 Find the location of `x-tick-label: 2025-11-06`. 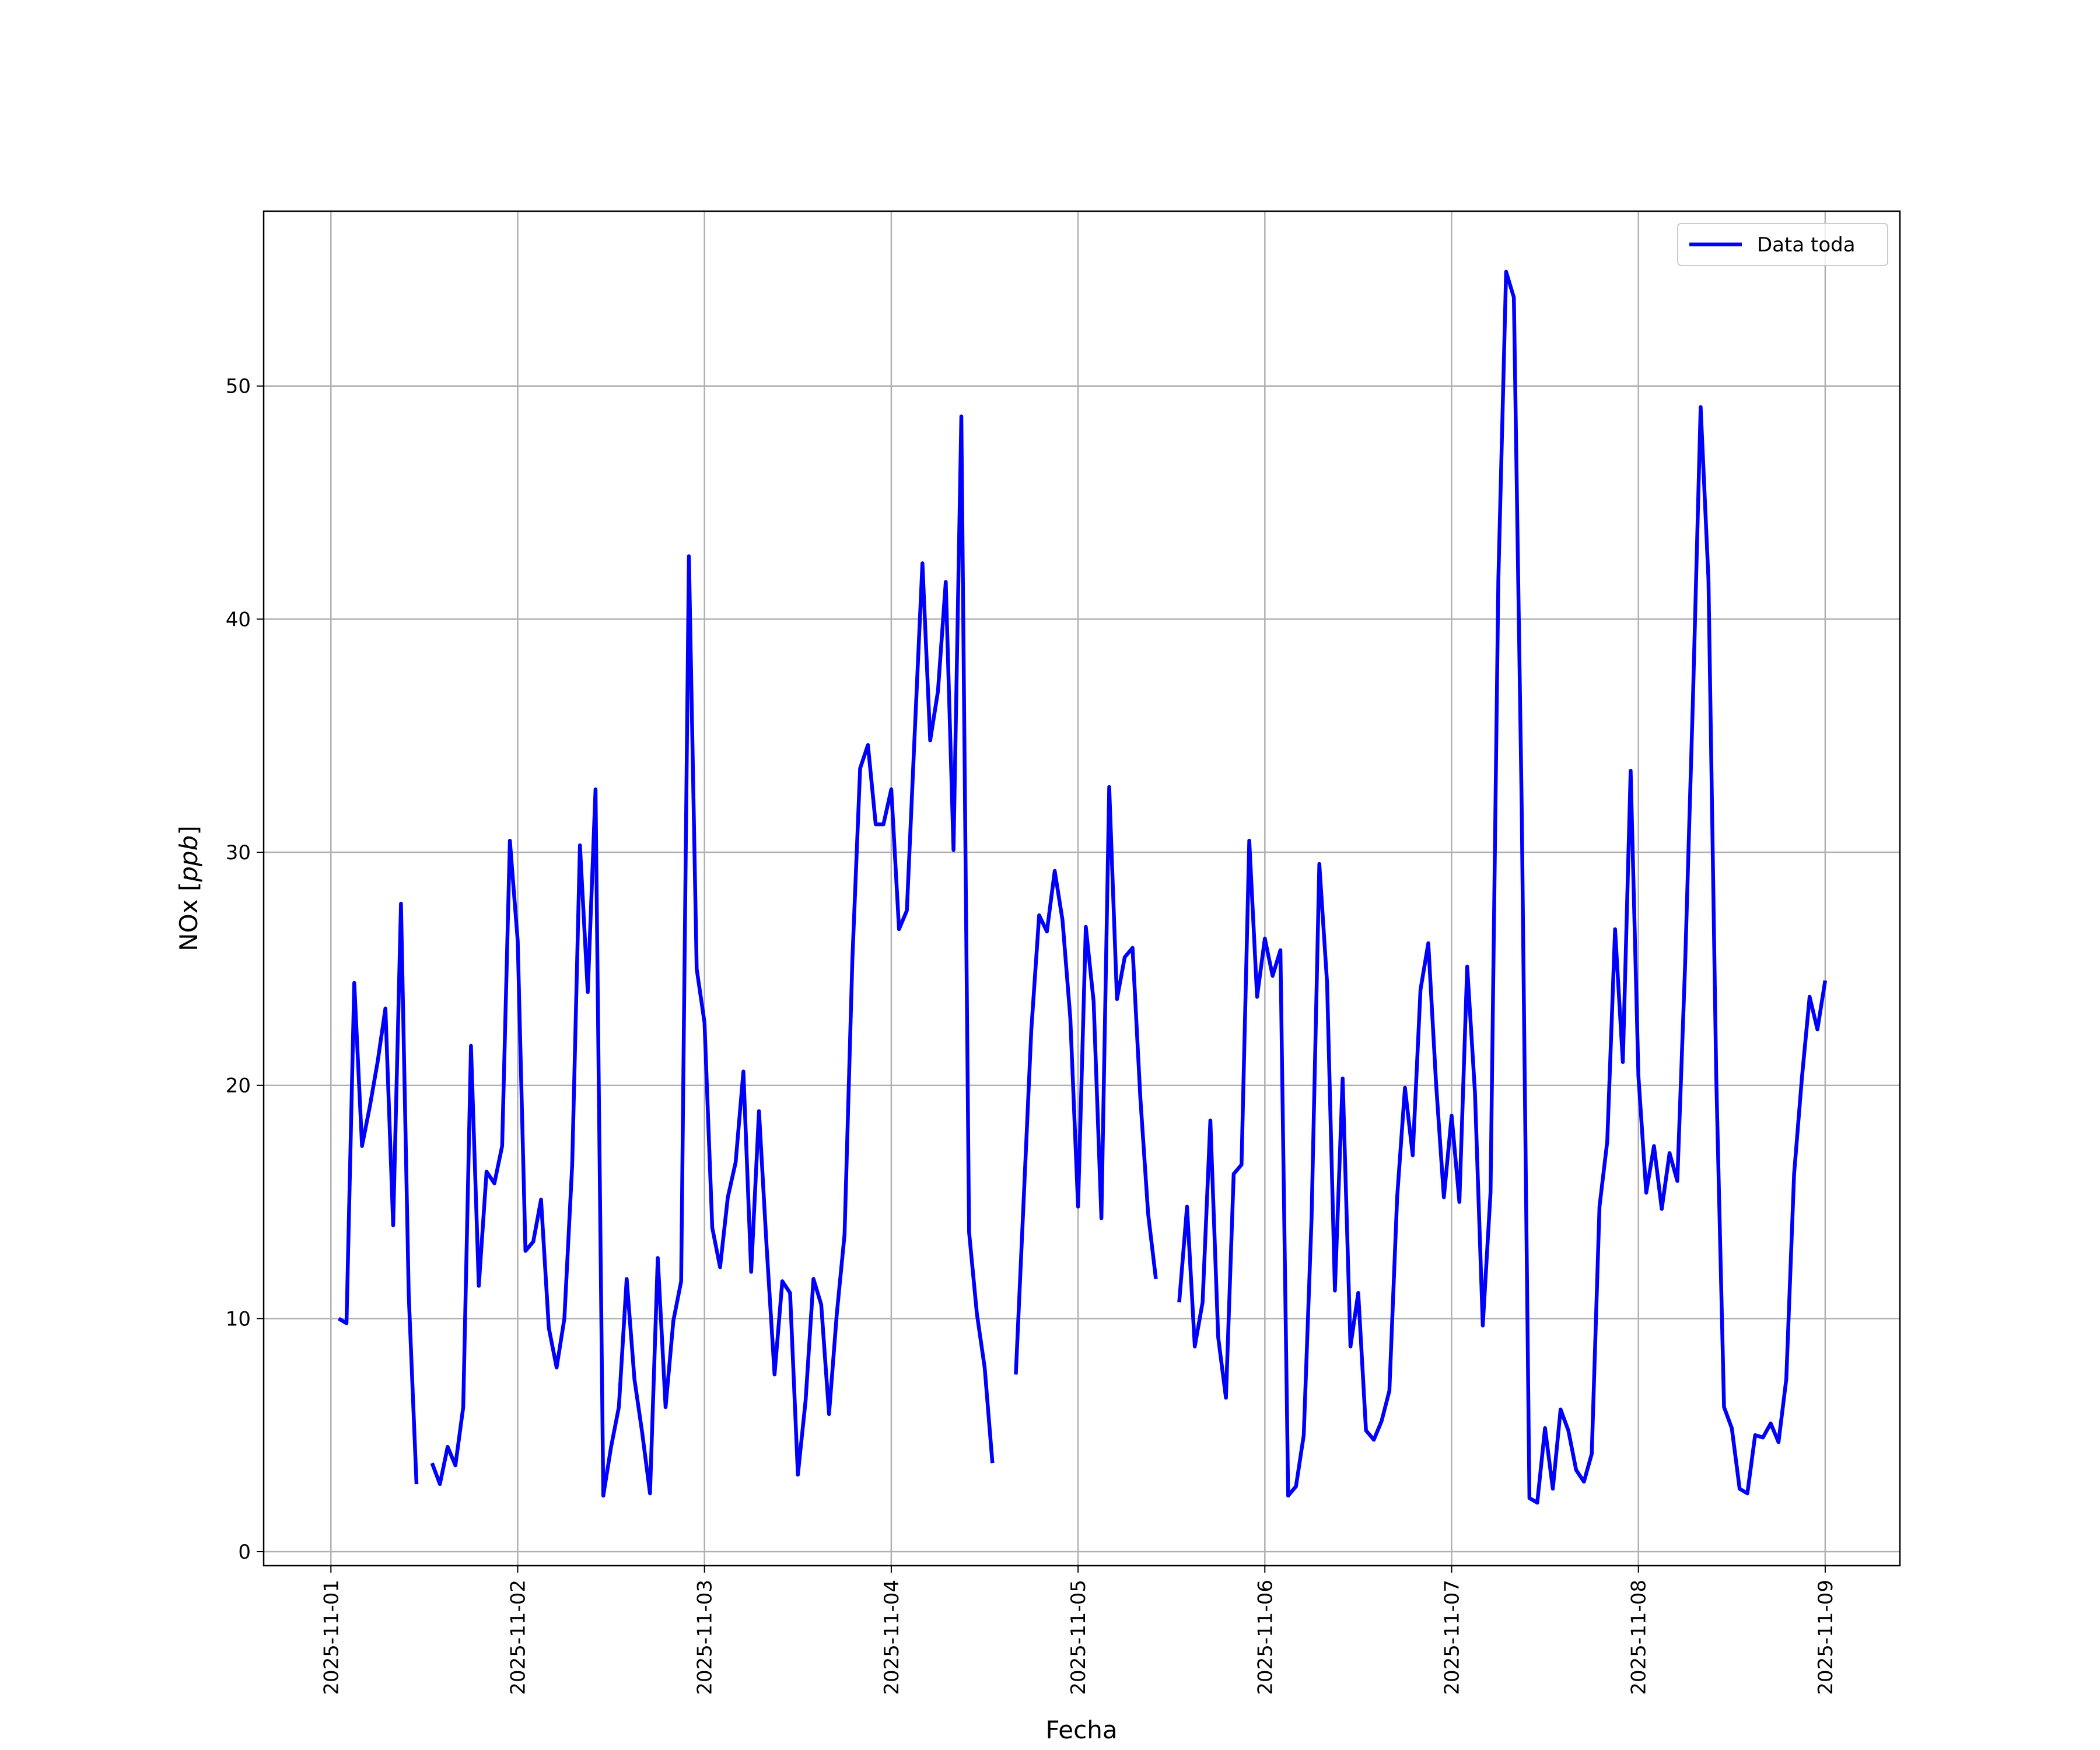

x-tick-label: 2025-11-06 is located at coordinates (1265, 1637).